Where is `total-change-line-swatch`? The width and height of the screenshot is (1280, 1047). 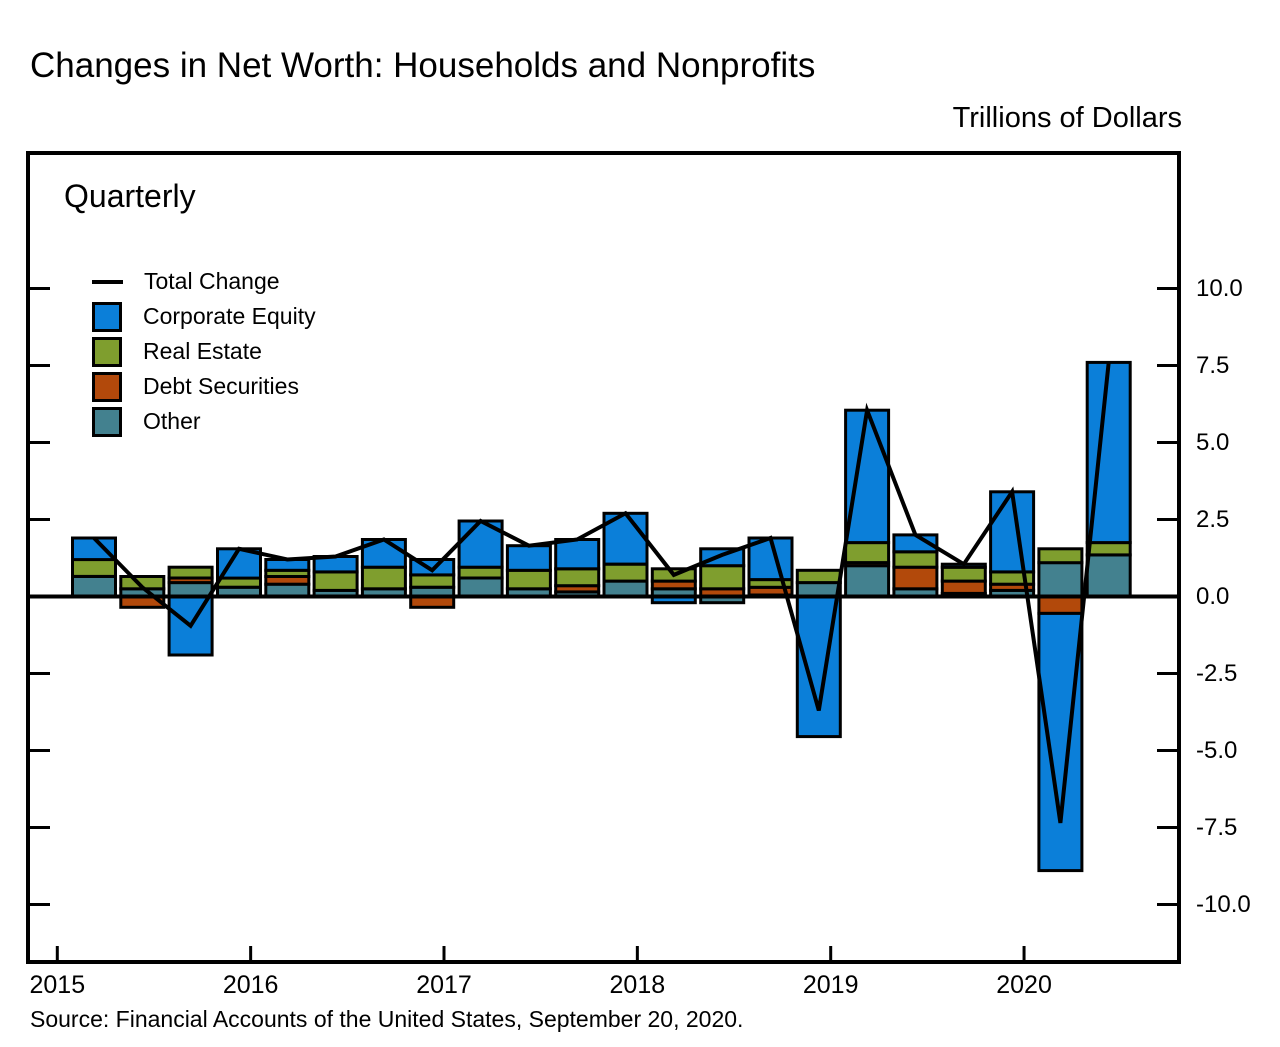
total-change-line-swatch is located at coordinates (107, 281).